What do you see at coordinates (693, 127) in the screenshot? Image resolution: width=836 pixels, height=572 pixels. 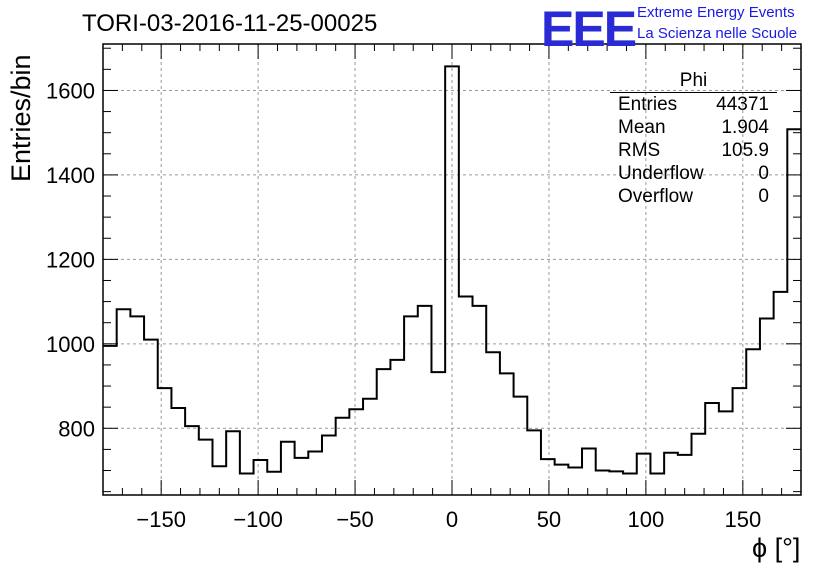 I see `stats-row-mean: Mean 1.904` at bounding box center [693, 127].